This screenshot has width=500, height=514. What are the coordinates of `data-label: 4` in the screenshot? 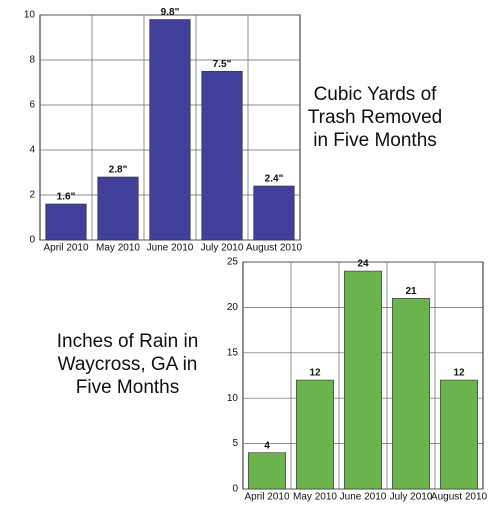 It's located at (267, 445).